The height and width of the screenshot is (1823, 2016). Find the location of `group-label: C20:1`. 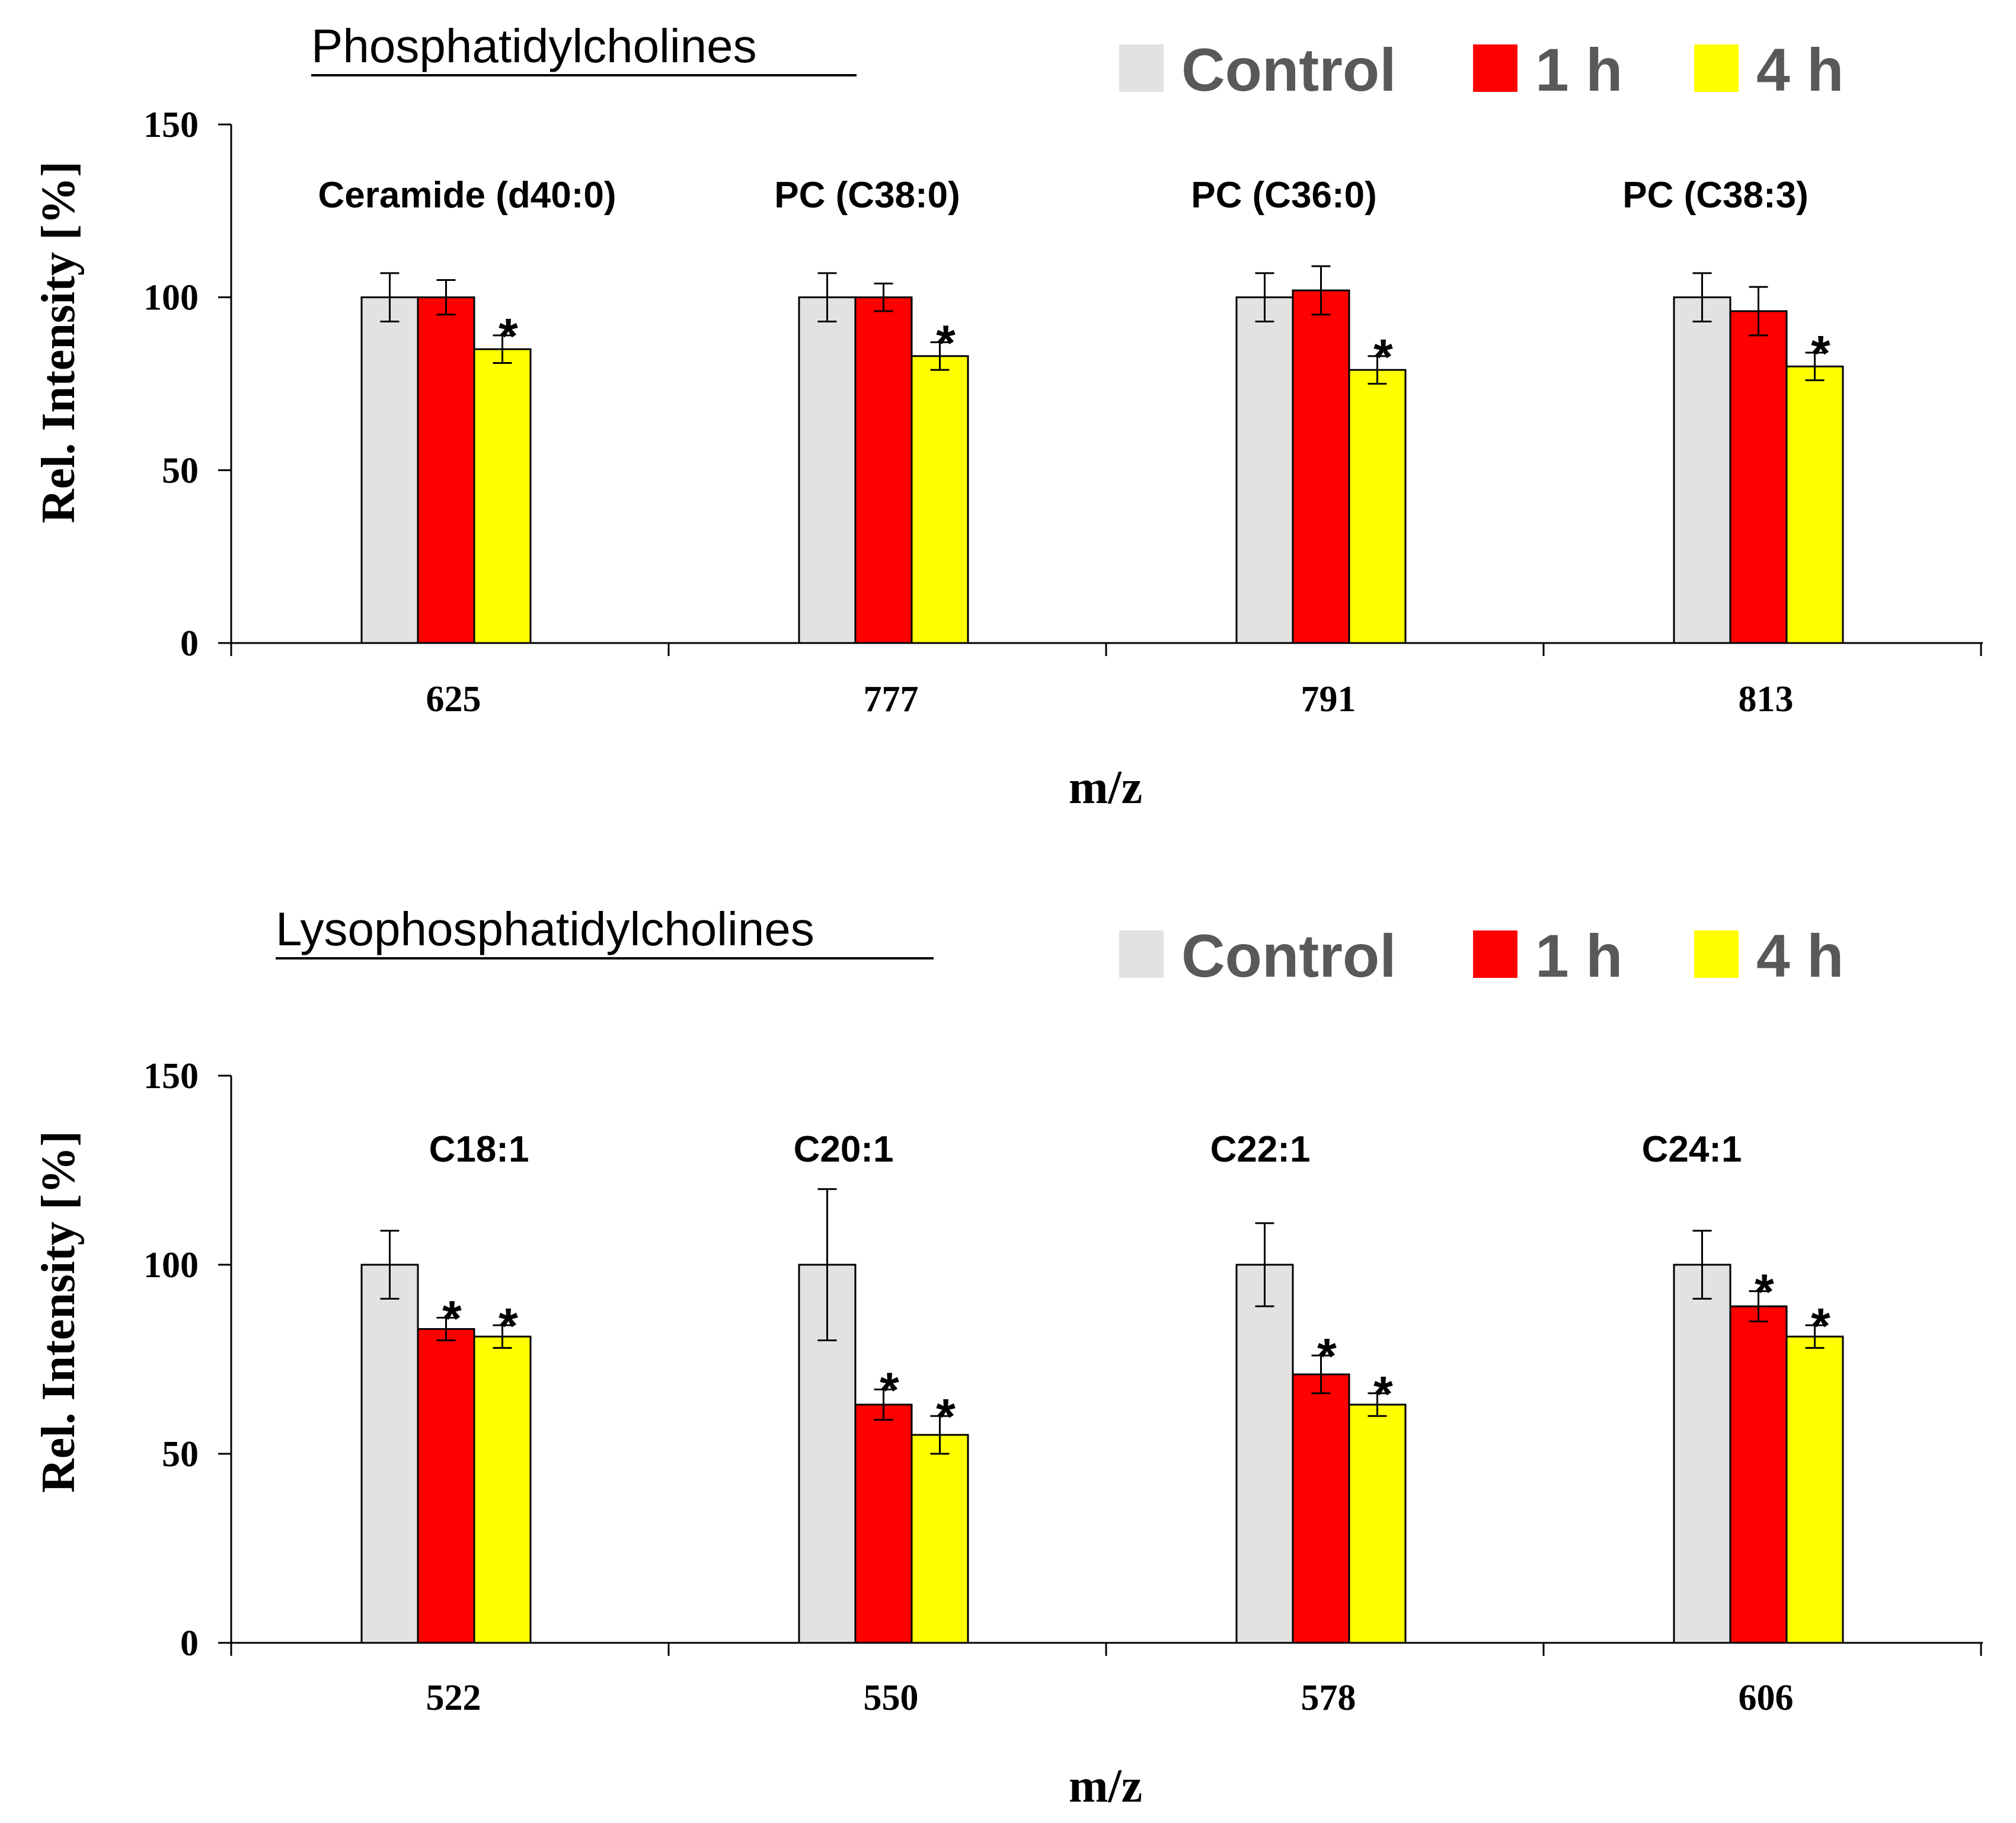

group-label: C20:1 is located at coordinates (844, 1149).